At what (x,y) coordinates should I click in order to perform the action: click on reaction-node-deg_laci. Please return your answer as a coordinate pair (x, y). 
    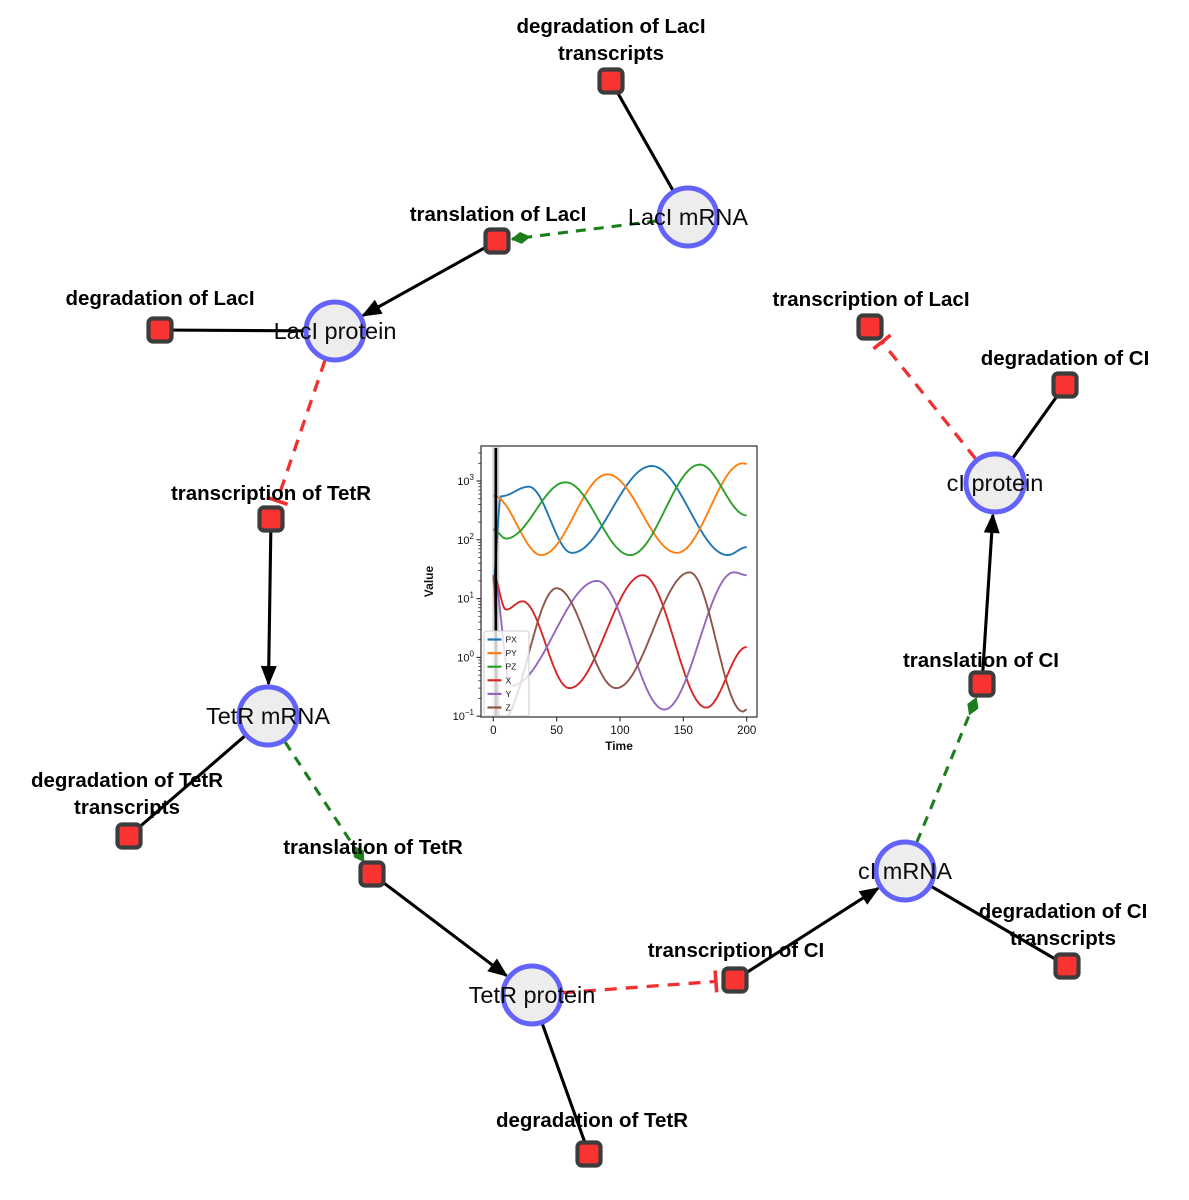
    Looking at the image, I should click on (160, 330).